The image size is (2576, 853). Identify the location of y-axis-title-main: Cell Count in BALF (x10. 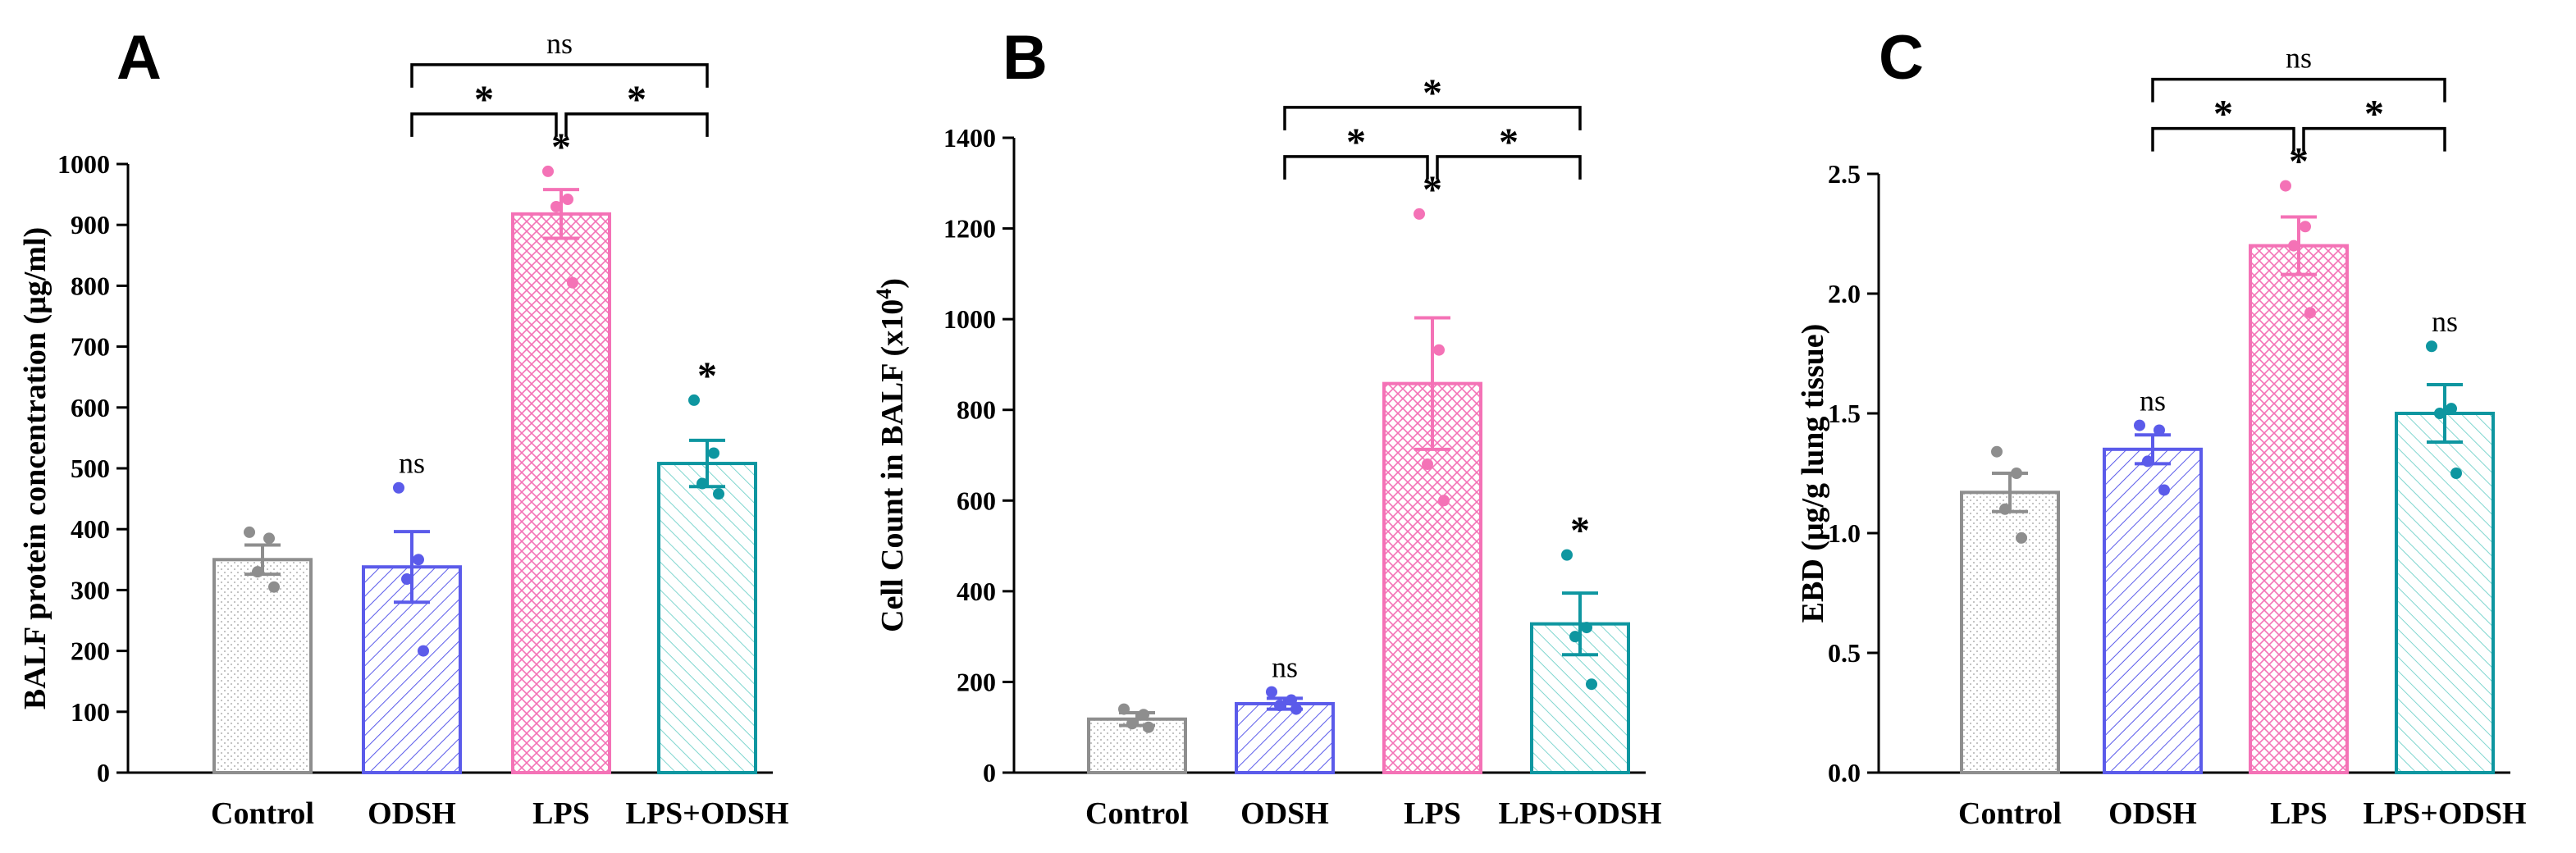
(893, 465).